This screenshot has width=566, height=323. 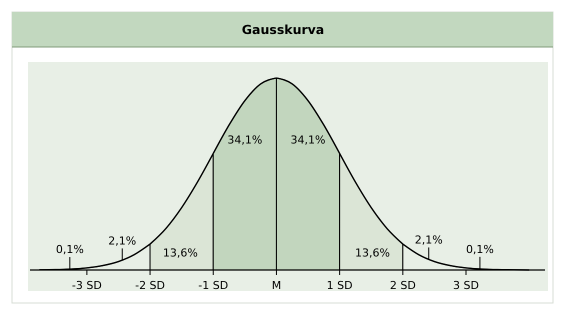 I want to click on x-tick-label: -3 SD, so click(x=87, y=285).